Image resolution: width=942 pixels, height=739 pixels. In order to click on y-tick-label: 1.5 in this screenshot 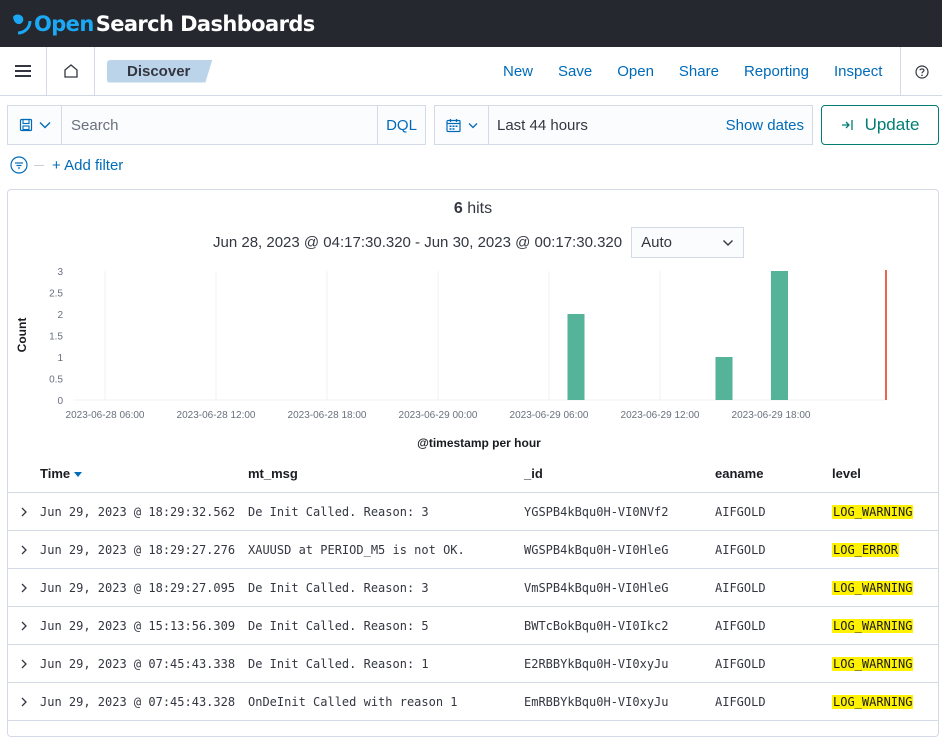, I will do `click(56, 337)`.